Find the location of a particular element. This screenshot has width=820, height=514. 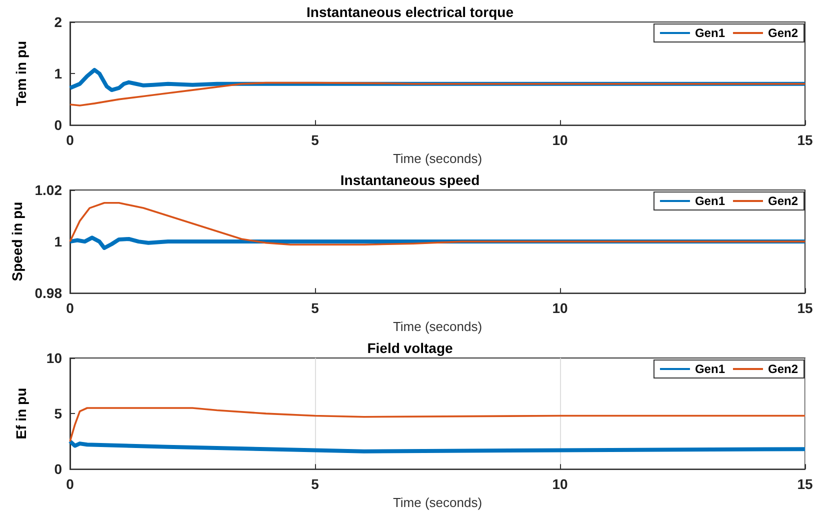

y-axis-title: Tem in pu is located at coordinates (21, 73).